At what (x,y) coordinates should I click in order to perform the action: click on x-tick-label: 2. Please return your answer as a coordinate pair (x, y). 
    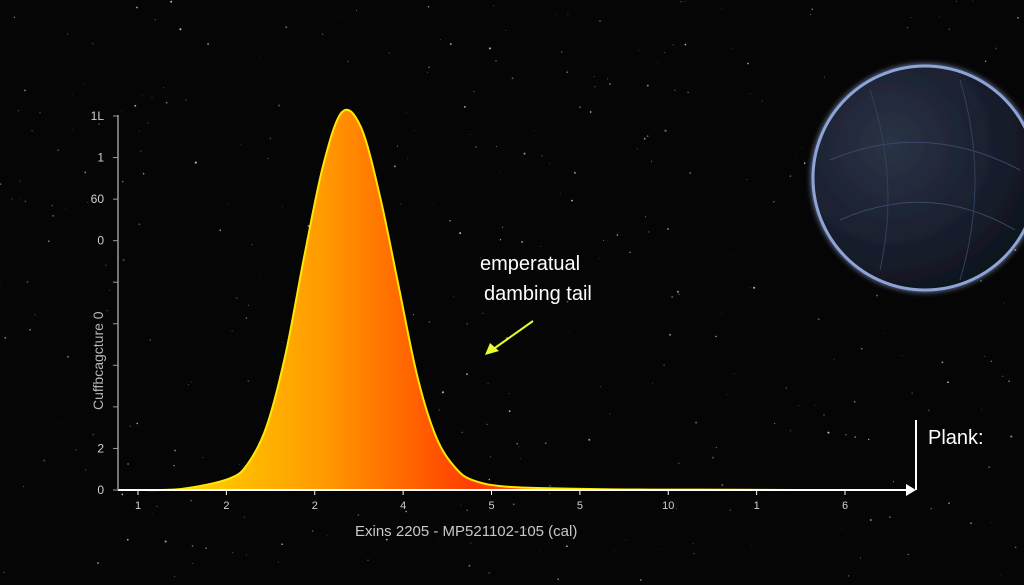
    Looking at the image, I should click on (315, 506).